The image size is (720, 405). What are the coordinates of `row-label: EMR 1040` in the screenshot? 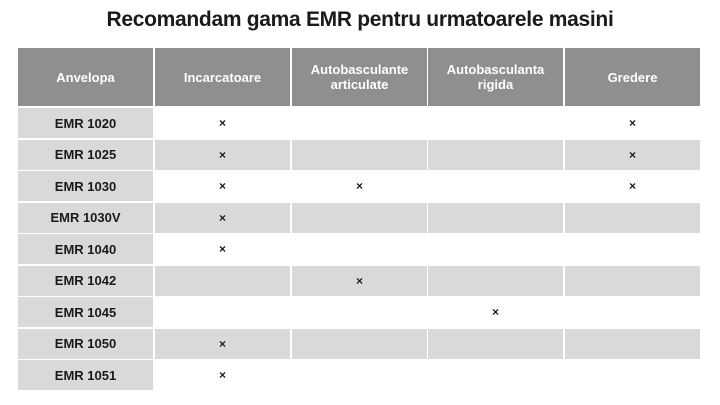 It's located at (85, 249).